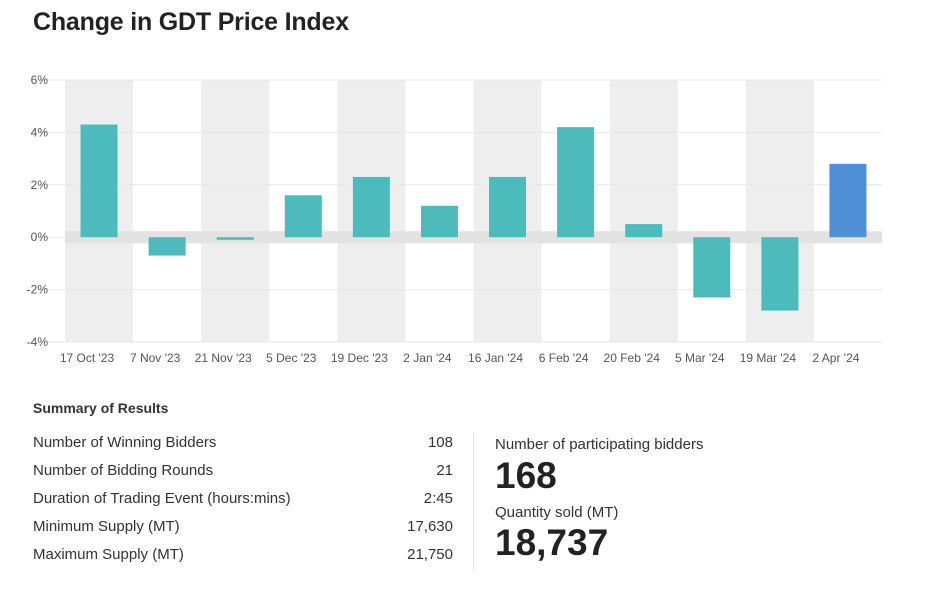 This screenshot has height=609, width=929. What do you see at coordinates (106, 526) in the screenshot?
I see `summary-row-label: Minimum Supply (MT)` at bounding box center [106, 526].